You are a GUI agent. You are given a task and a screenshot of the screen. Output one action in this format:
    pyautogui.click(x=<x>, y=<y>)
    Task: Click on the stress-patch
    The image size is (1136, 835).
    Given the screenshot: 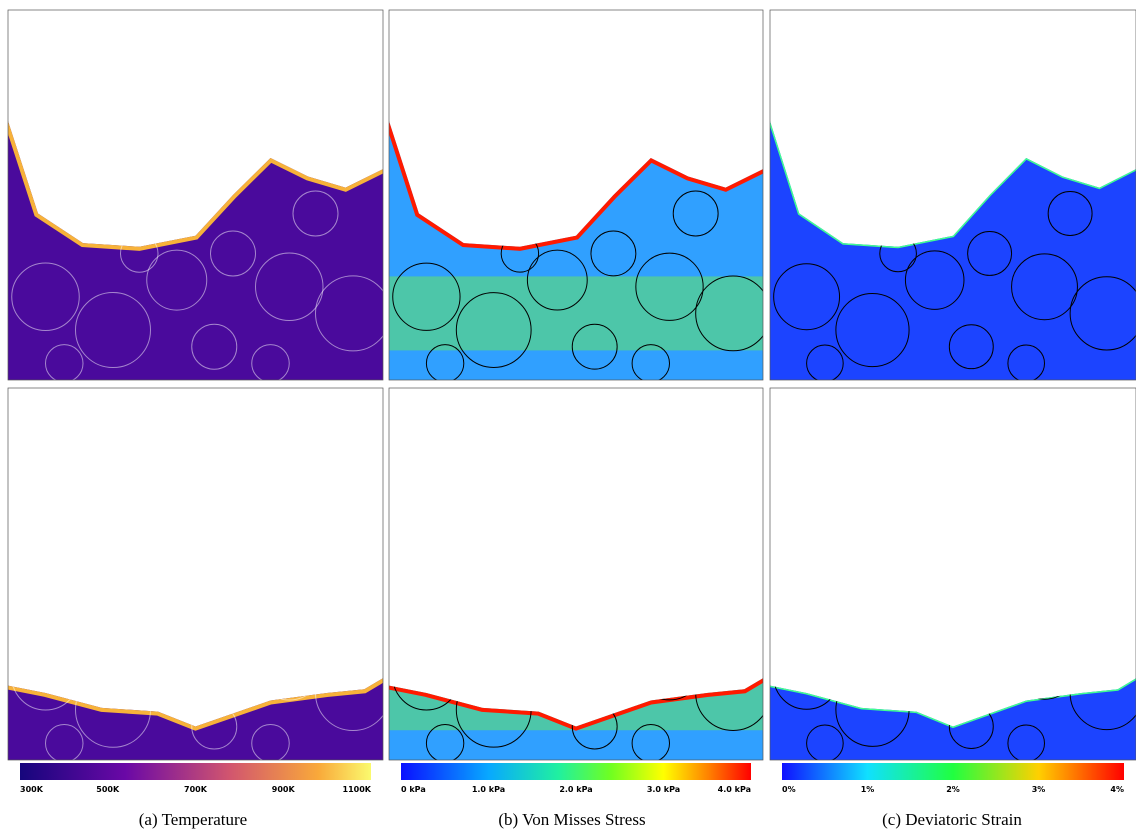 What is the action you would take?
    pyautogui.click(x=576, y=313)
    